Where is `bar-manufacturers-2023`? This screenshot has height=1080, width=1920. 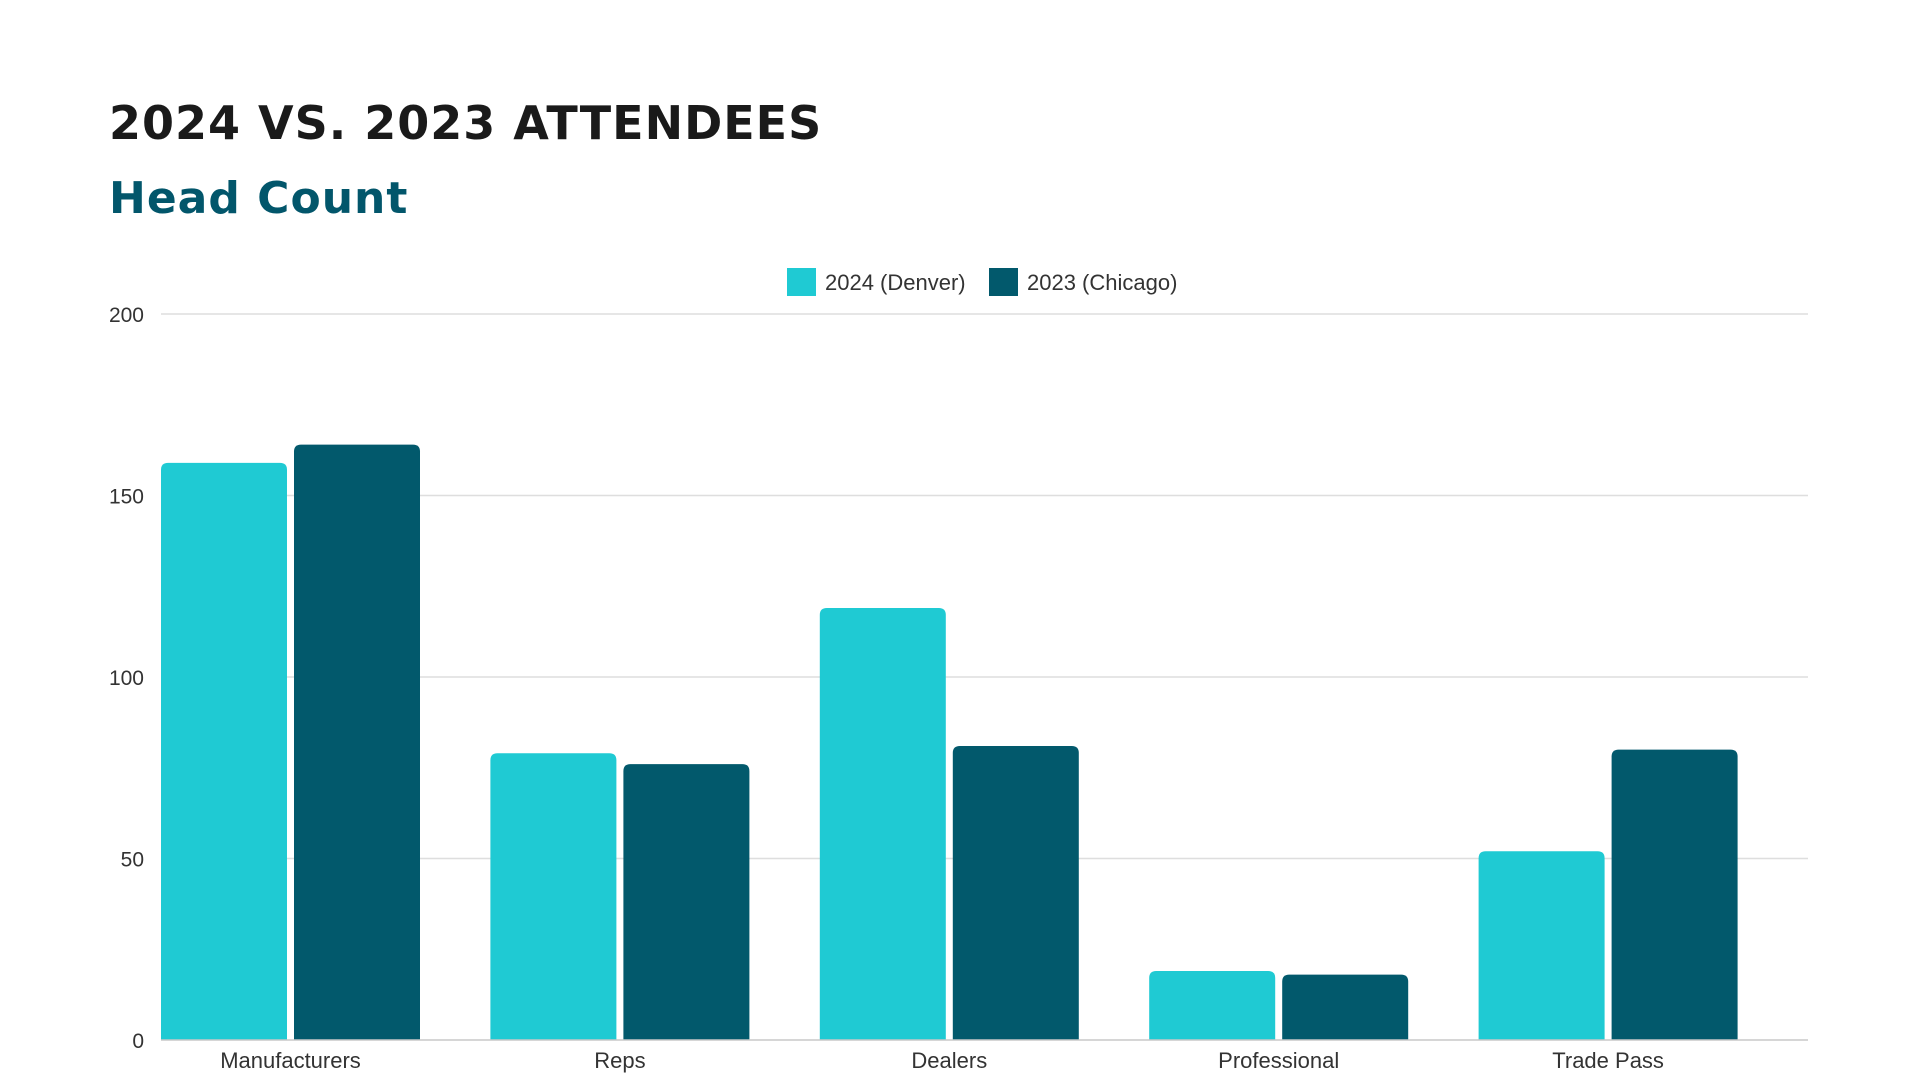 bar-manufacturers-2023 is located at coordinates (357, 742).